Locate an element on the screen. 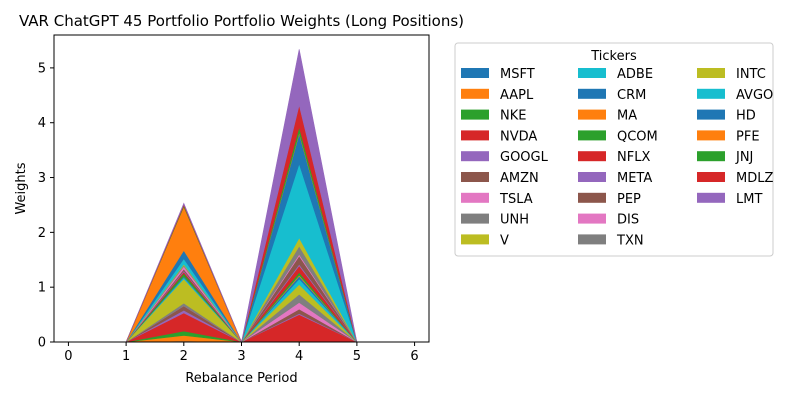 This screenshot has width=800, height=400. y-tick-label: 3 is located at coordinates (42, 178).